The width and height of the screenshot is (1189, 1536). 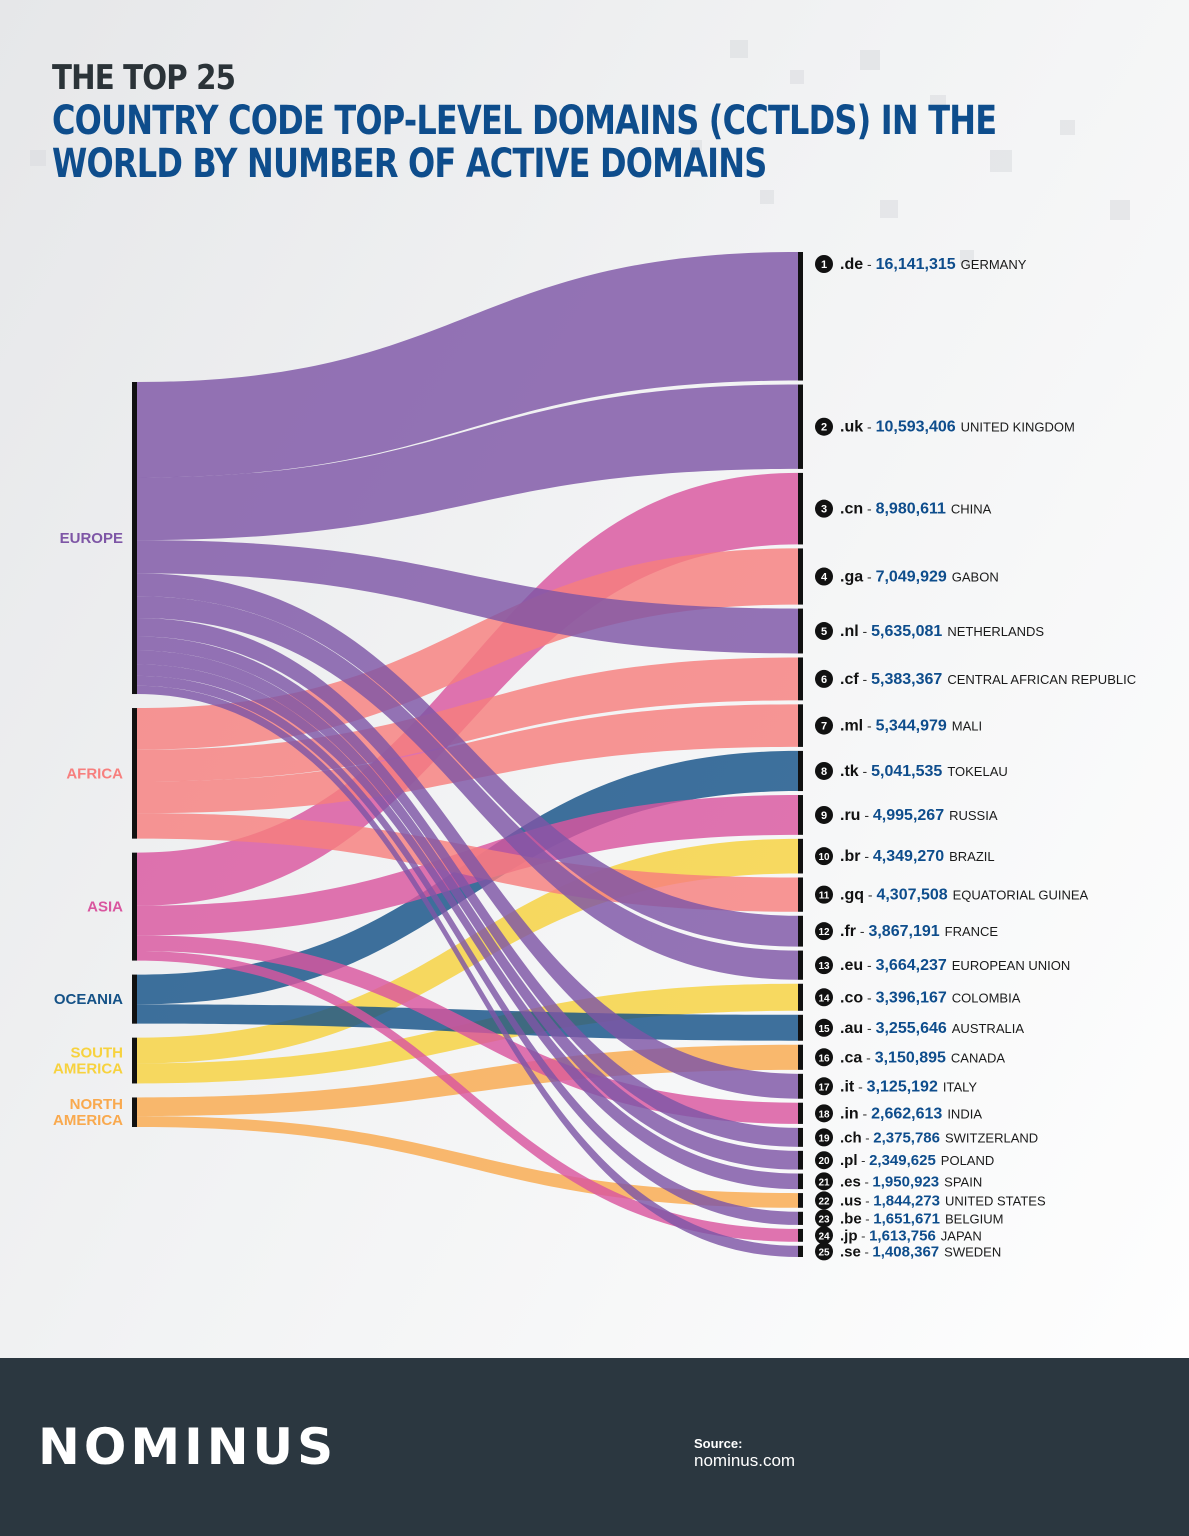 I want to click on rank-number: 6, so click(x=824, y=680).